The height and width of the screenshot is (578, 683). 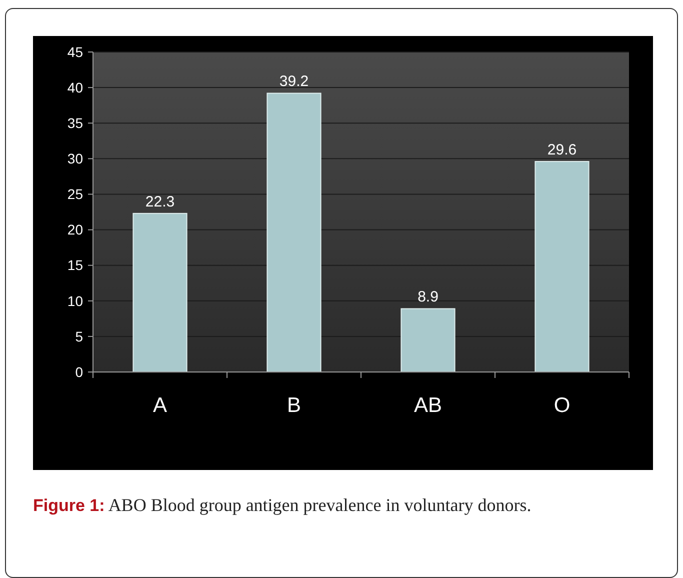 I want to click on y-tick-label: 30, so click(x=75, y=158).